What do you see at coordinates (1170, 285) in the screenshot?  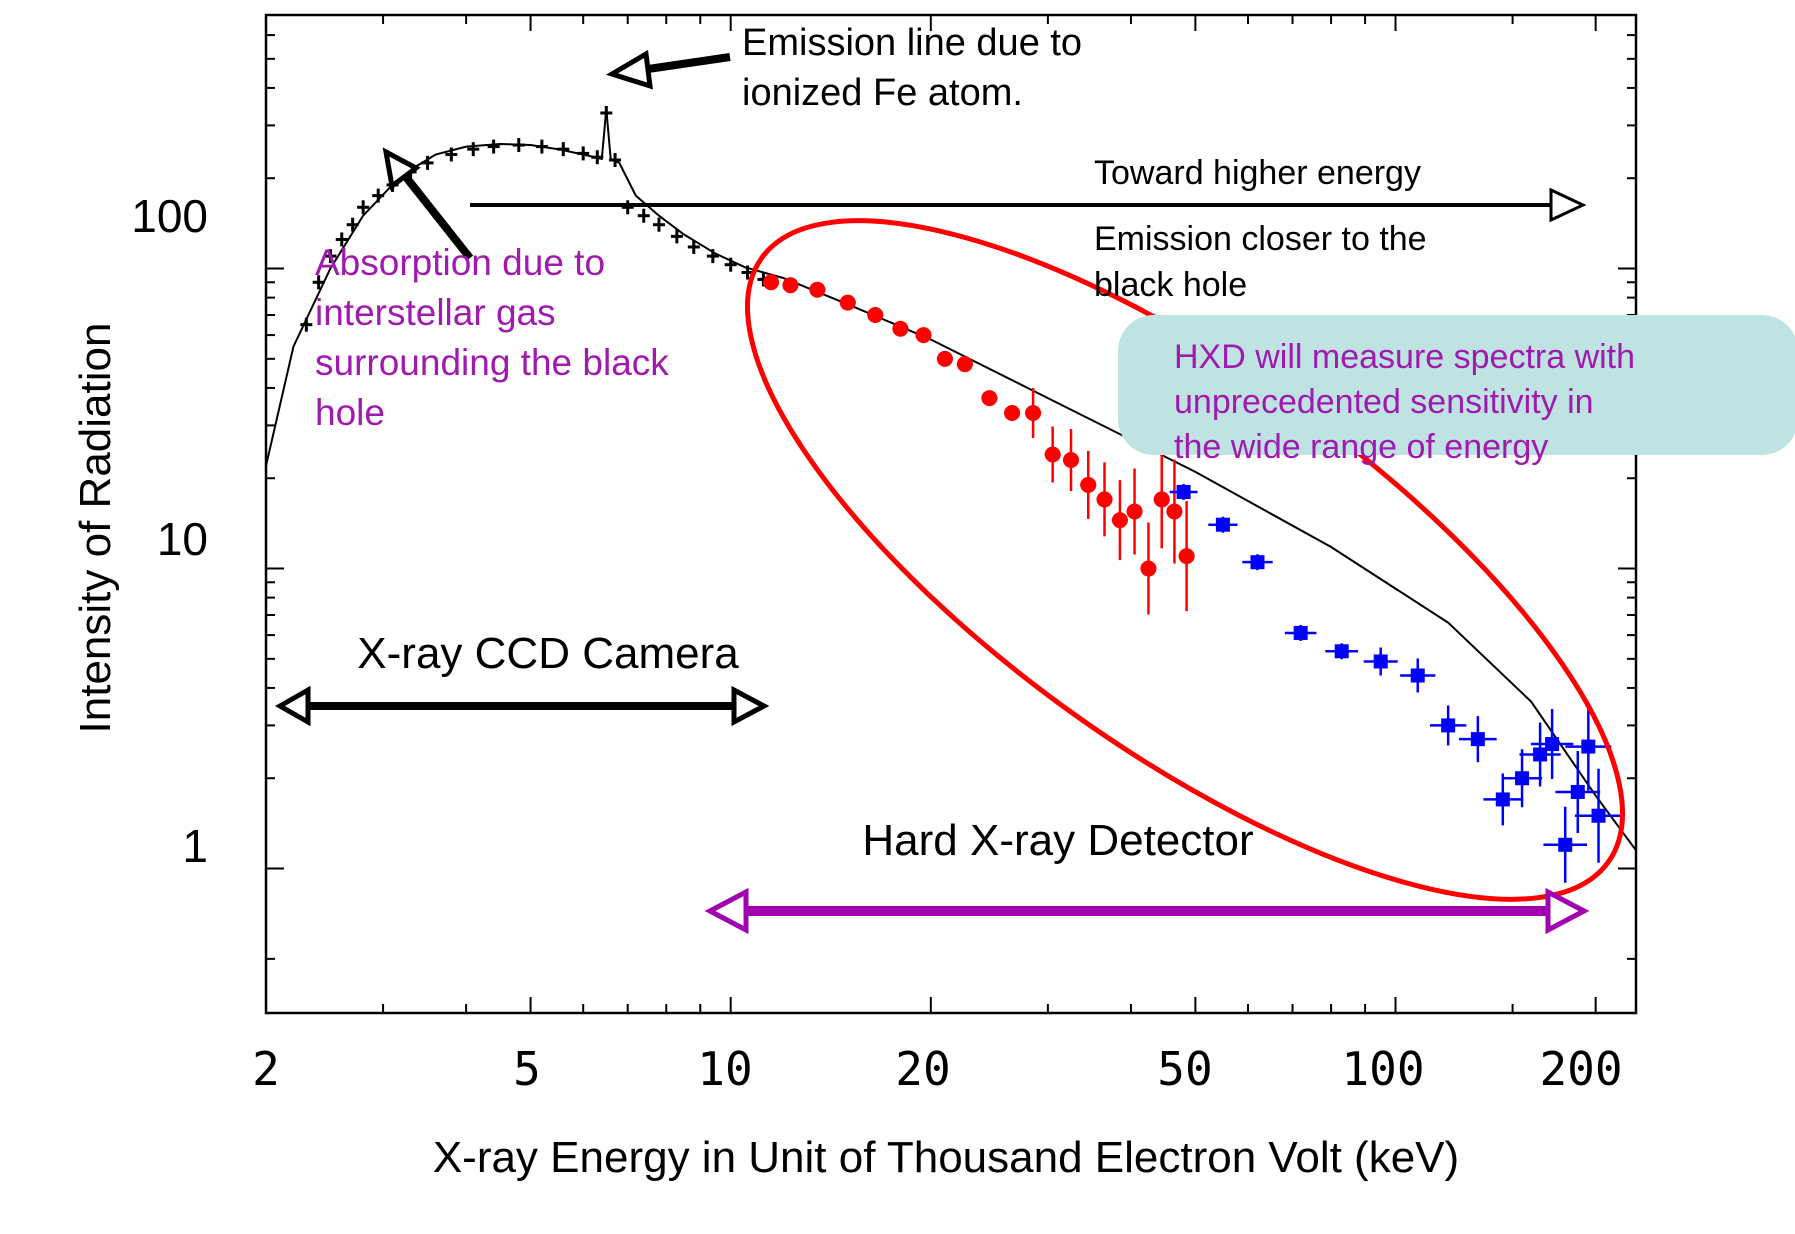 I see `emission-closer-label-2: black hole` at bounding box center [1170, 285].